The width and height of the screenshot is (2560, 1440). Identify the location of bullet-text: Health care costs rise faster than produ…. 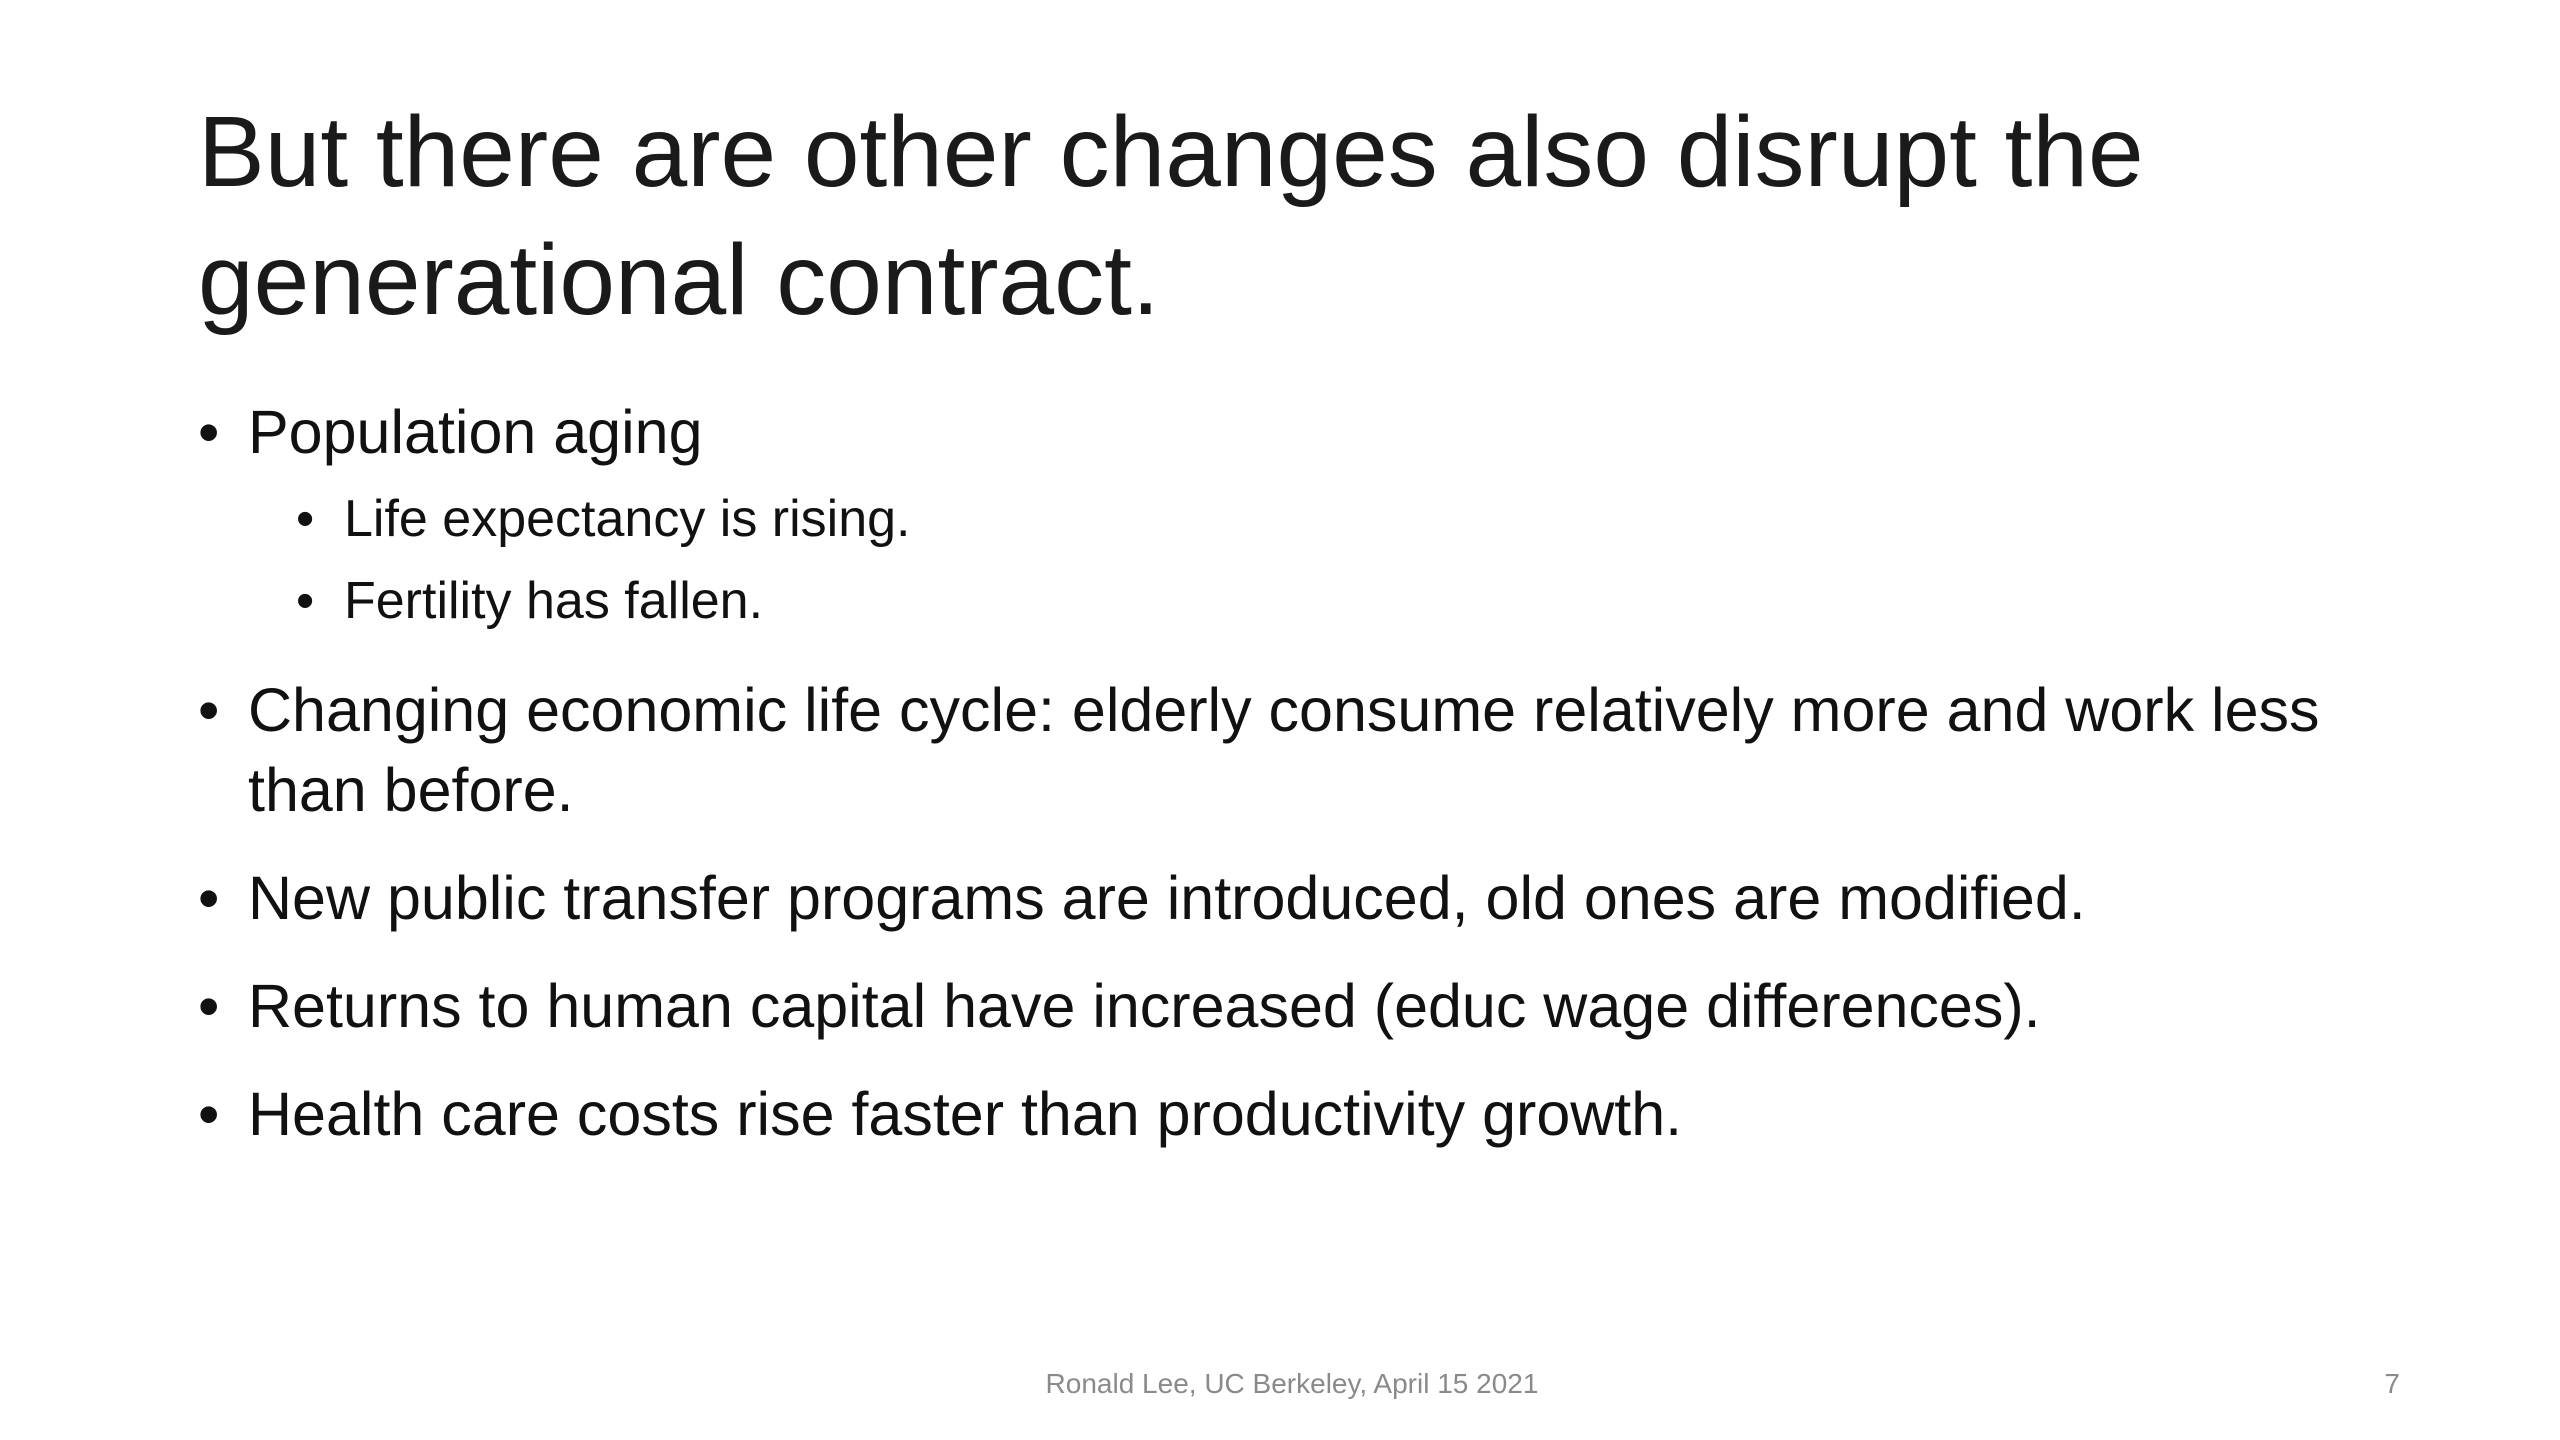
(965, 1114).